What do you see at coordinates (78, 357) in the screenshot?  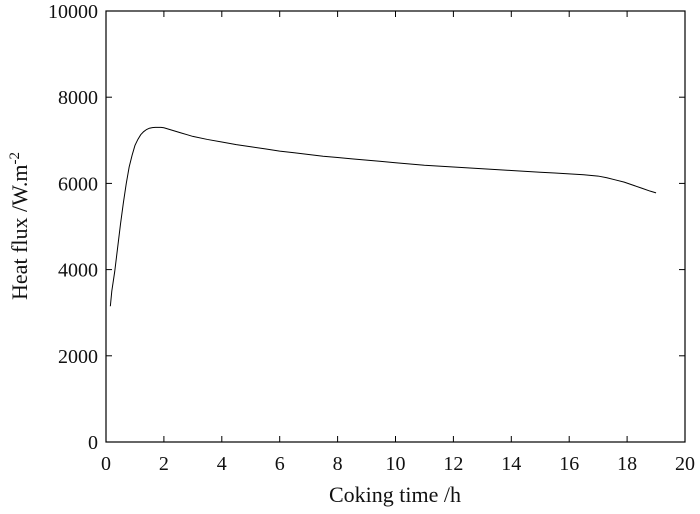 I see `y-tick-label: 2000` at bounding box center [78, 357].